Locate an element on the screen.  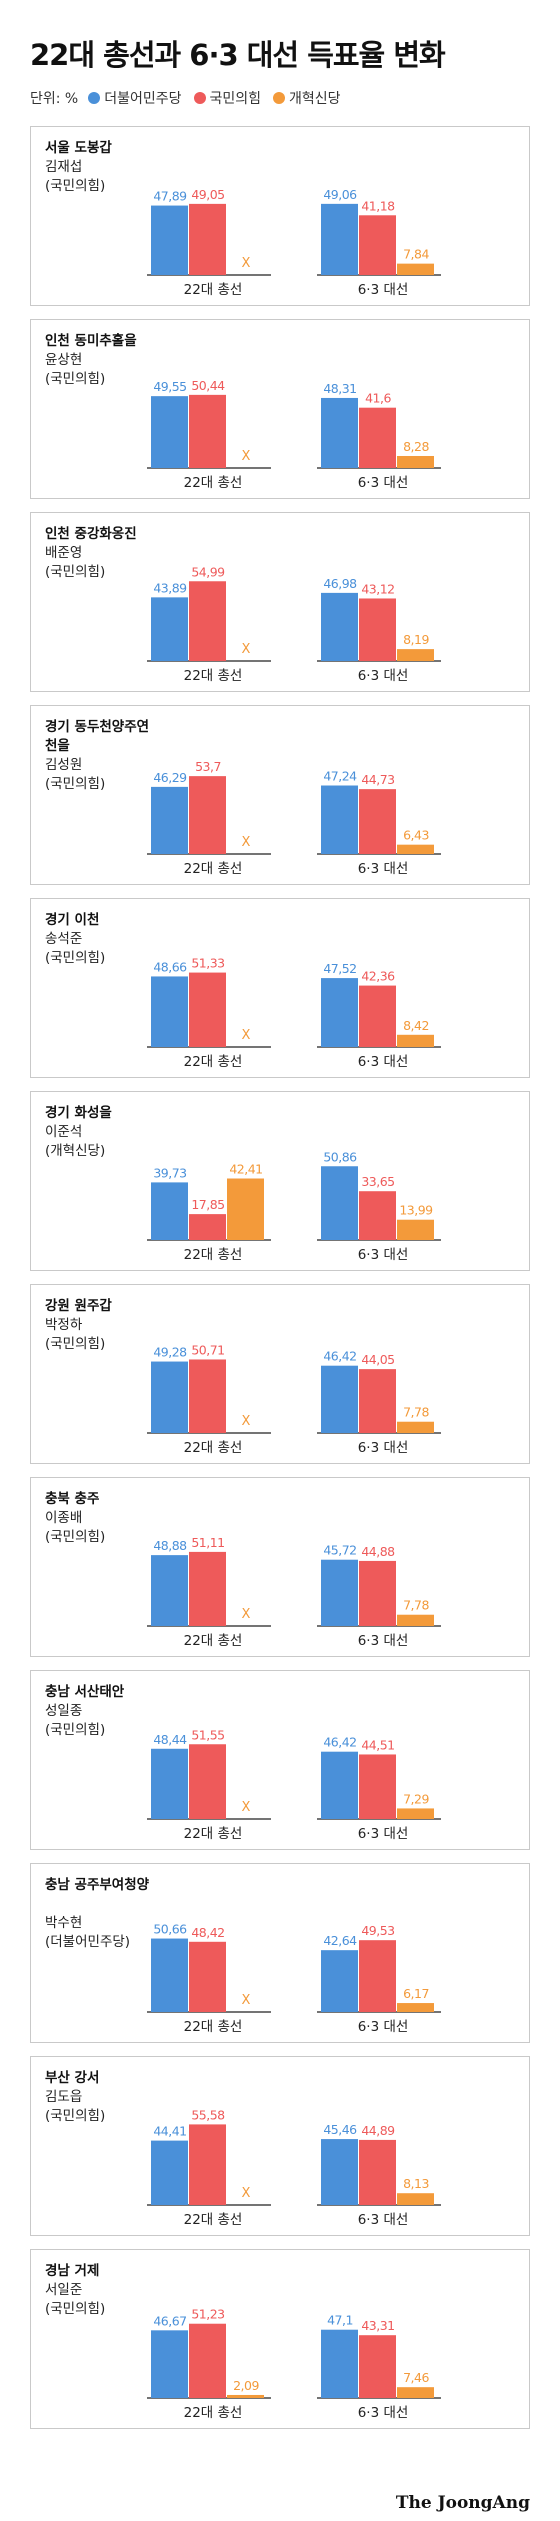
district-name: 경남 거제 is located at coordinates (72, 2271).